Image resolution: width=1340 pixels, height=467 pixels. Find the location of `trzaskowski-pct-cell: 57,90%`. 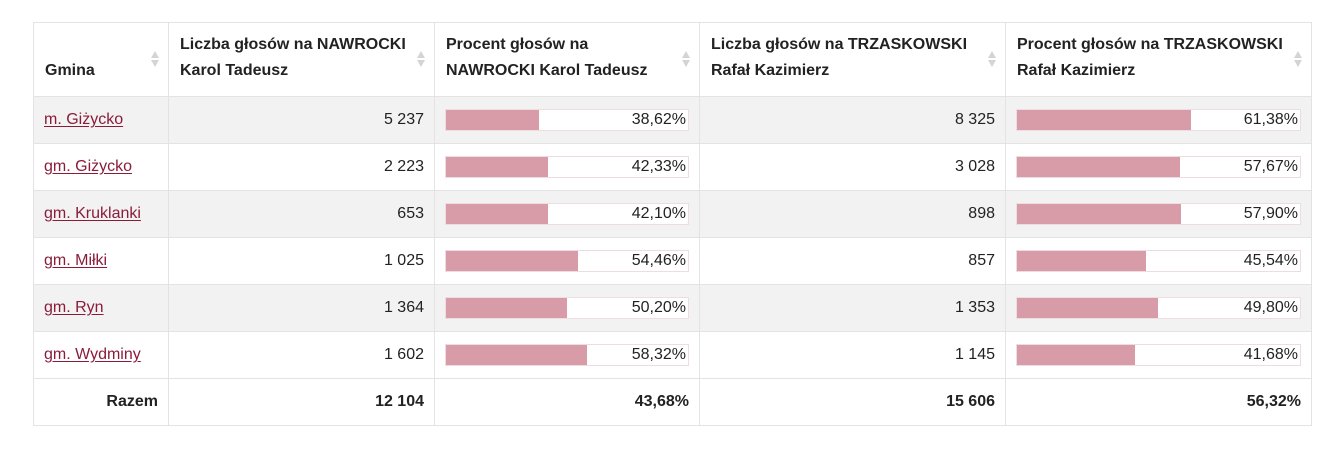

trzaskowski-pct-cell: 57,90% is located at coordinates (1158, 214).